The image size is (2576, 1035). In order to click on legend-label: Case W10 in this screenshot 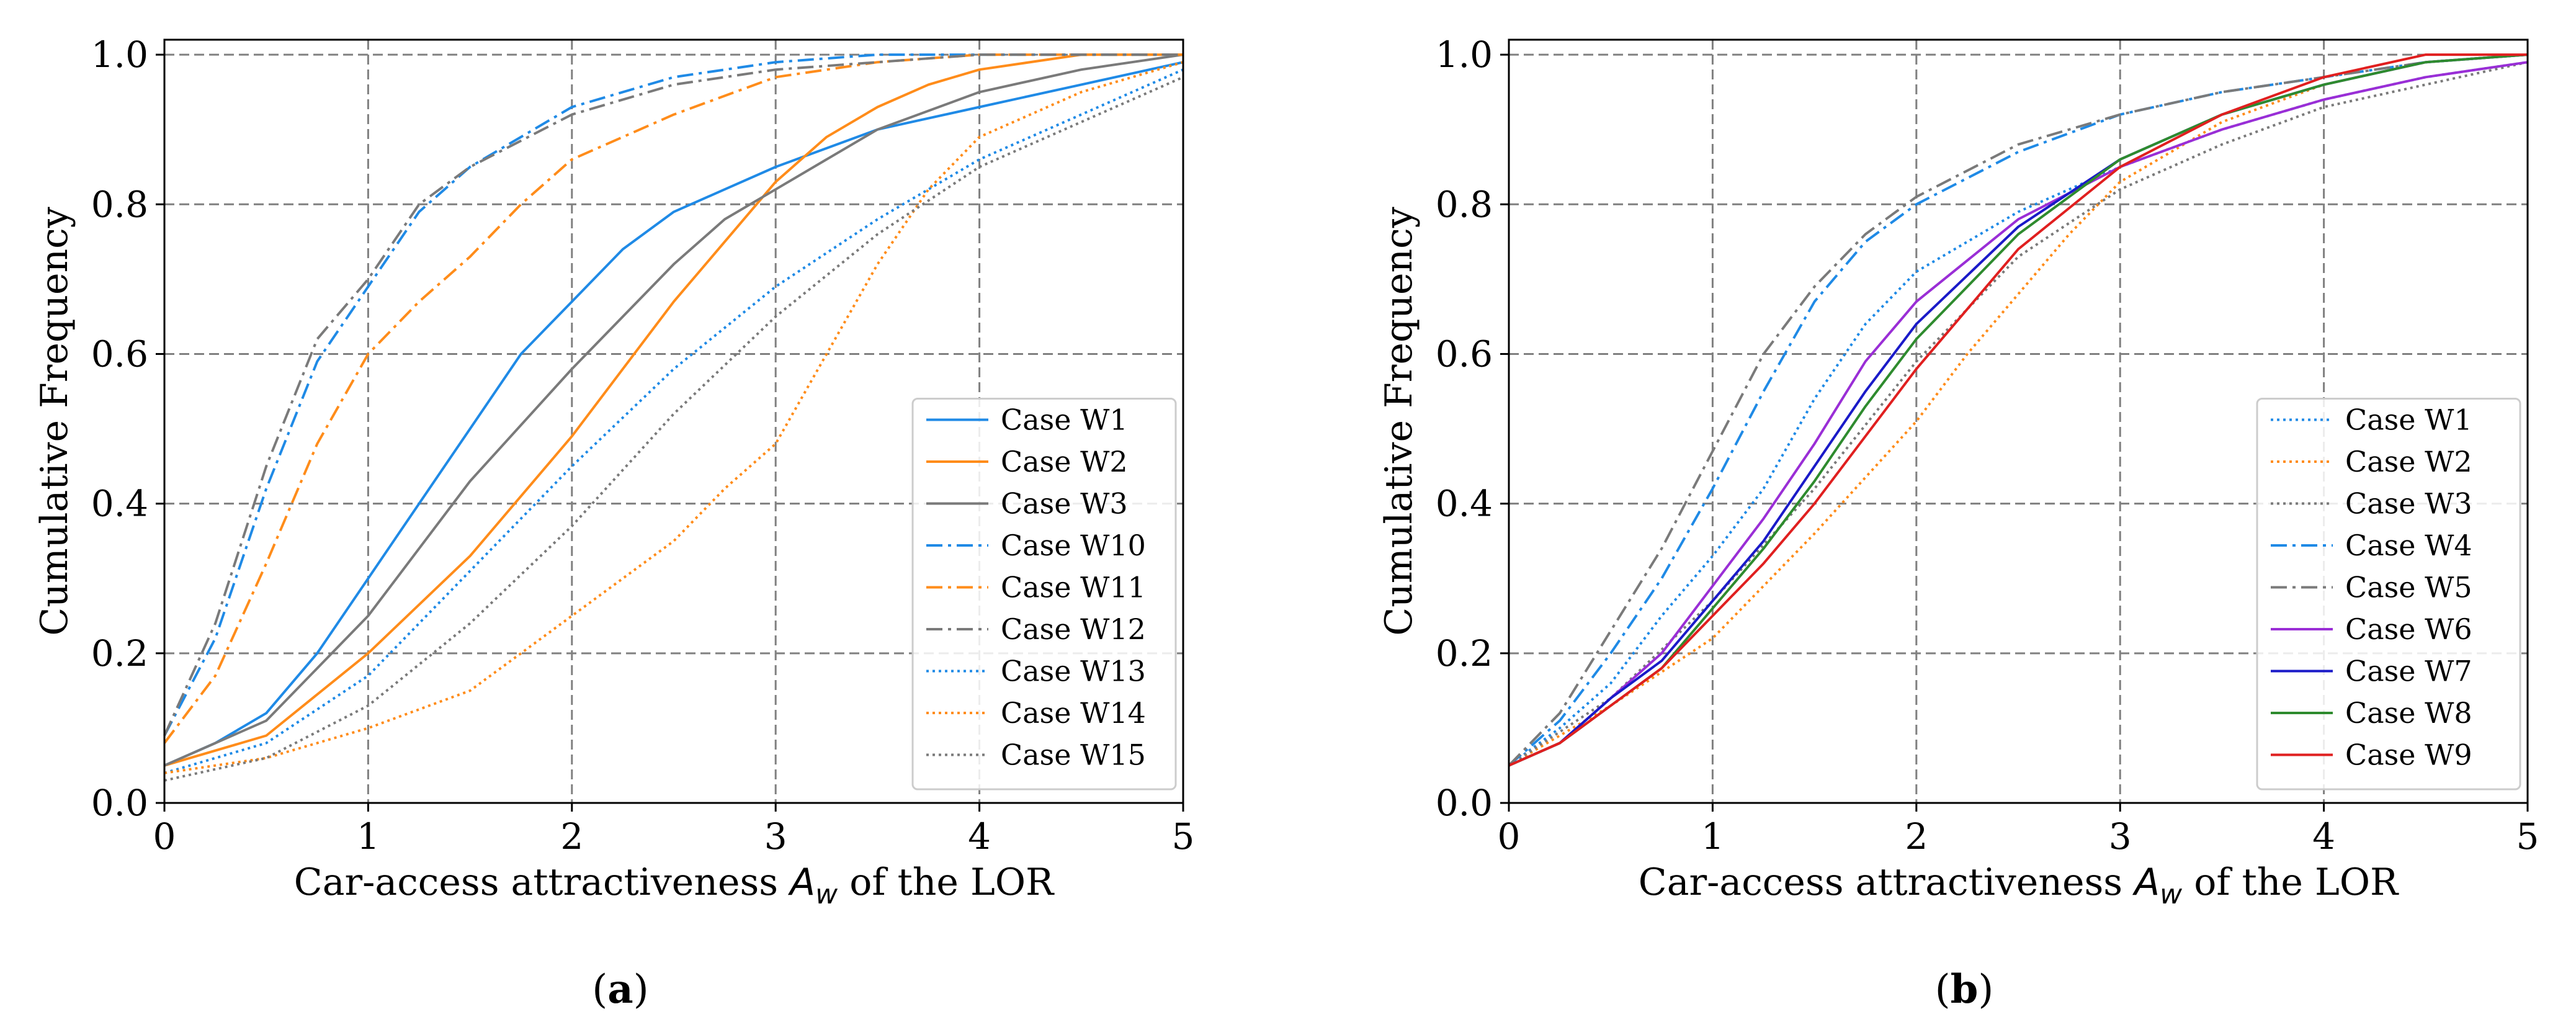, I will do `click(1073, 545)`.